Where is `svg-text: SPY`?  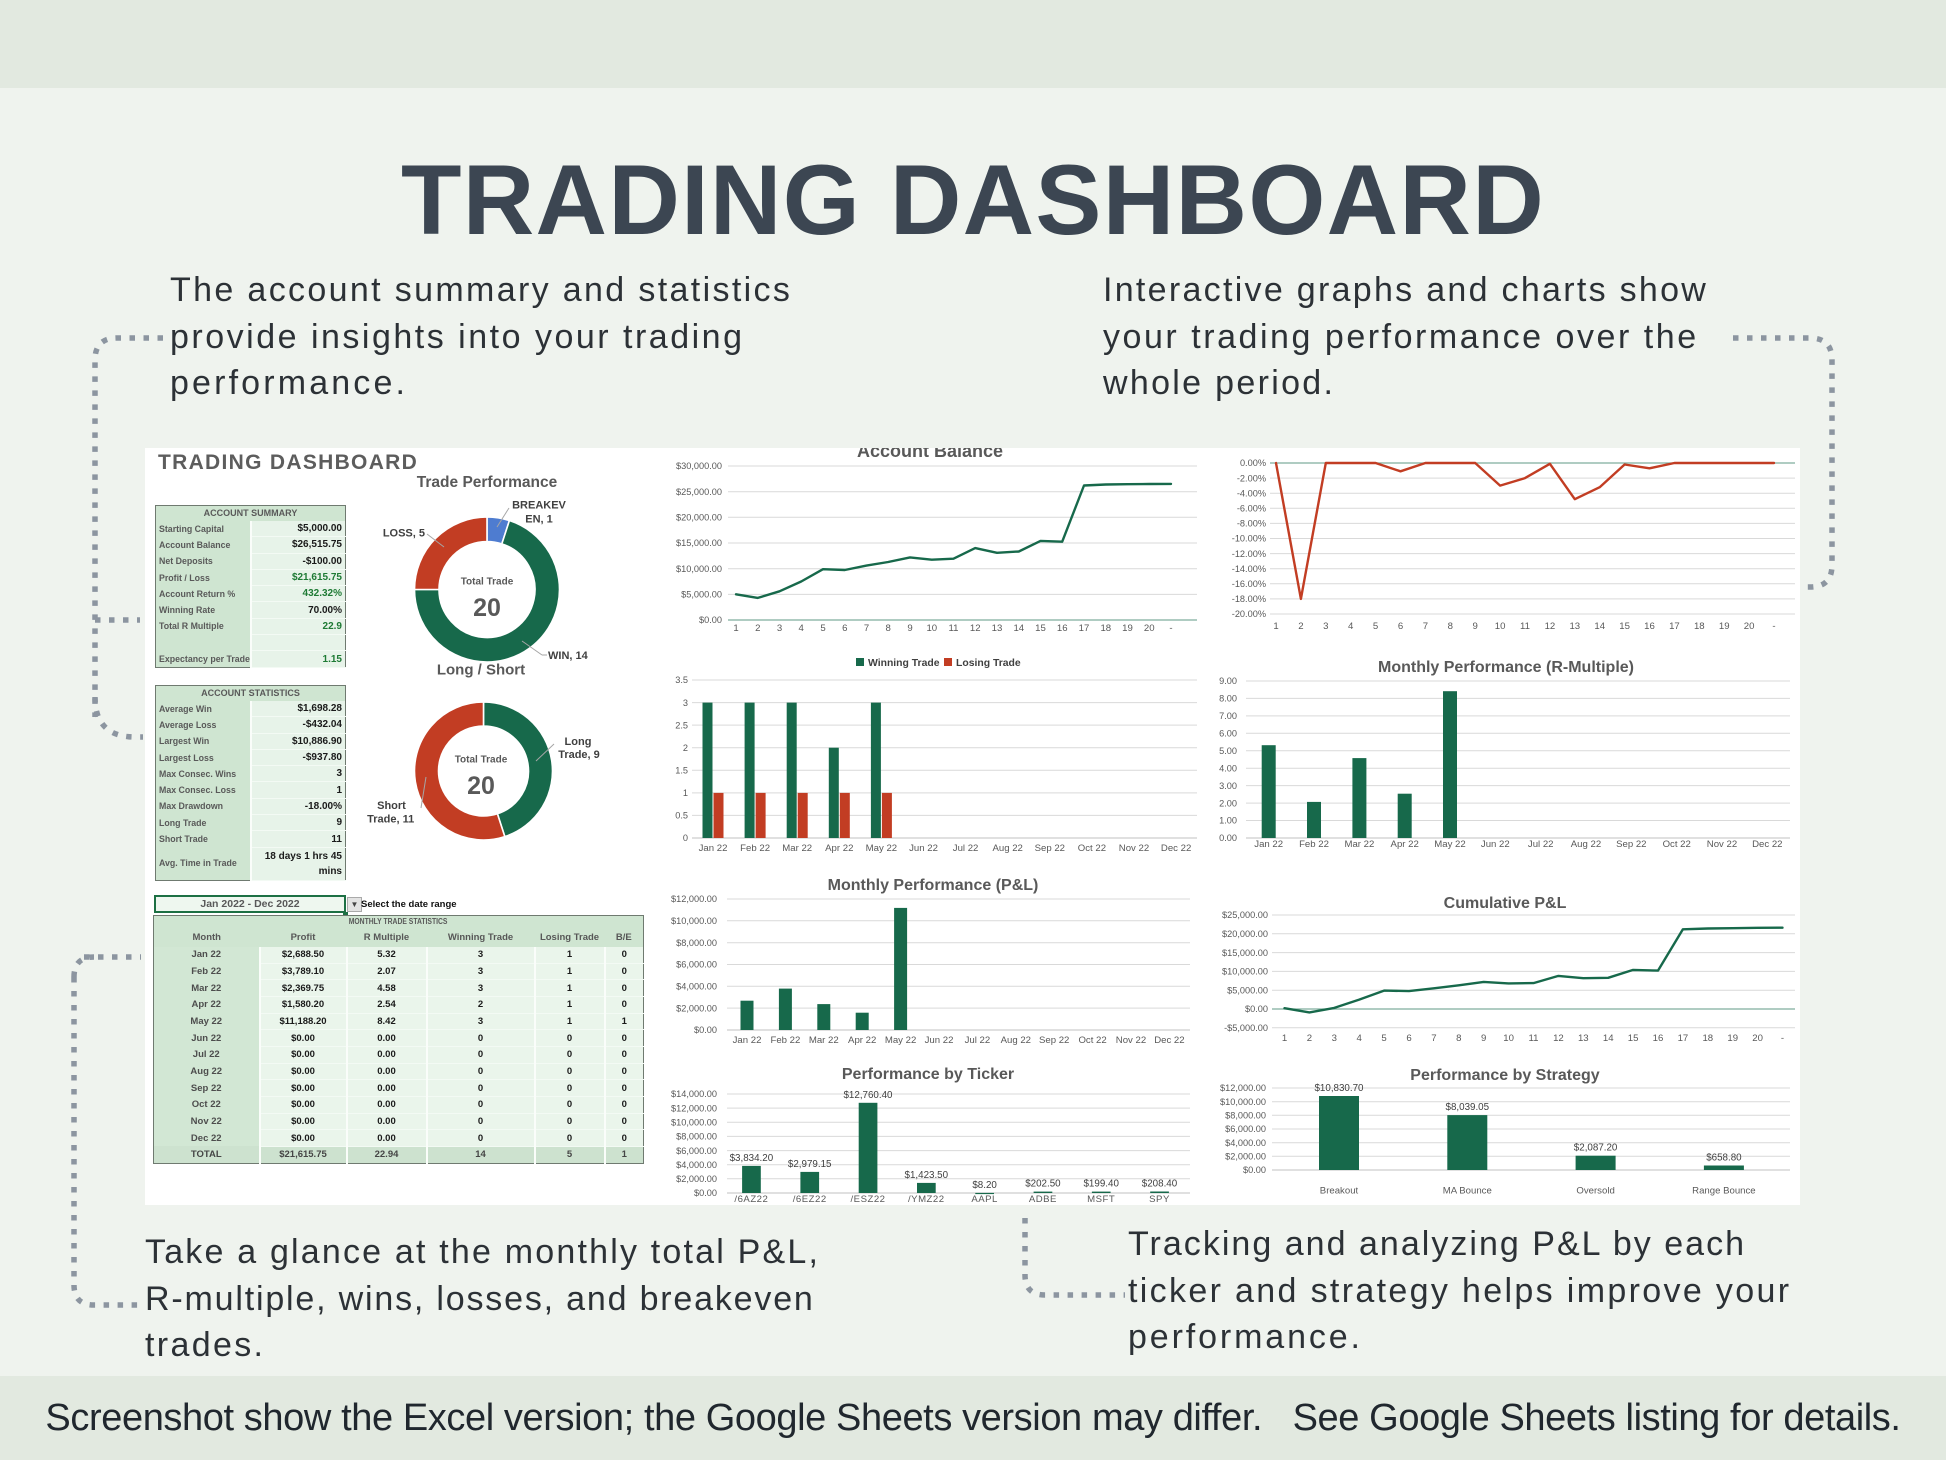 svg-text: SPY is located at coordinates (1159, 1199).